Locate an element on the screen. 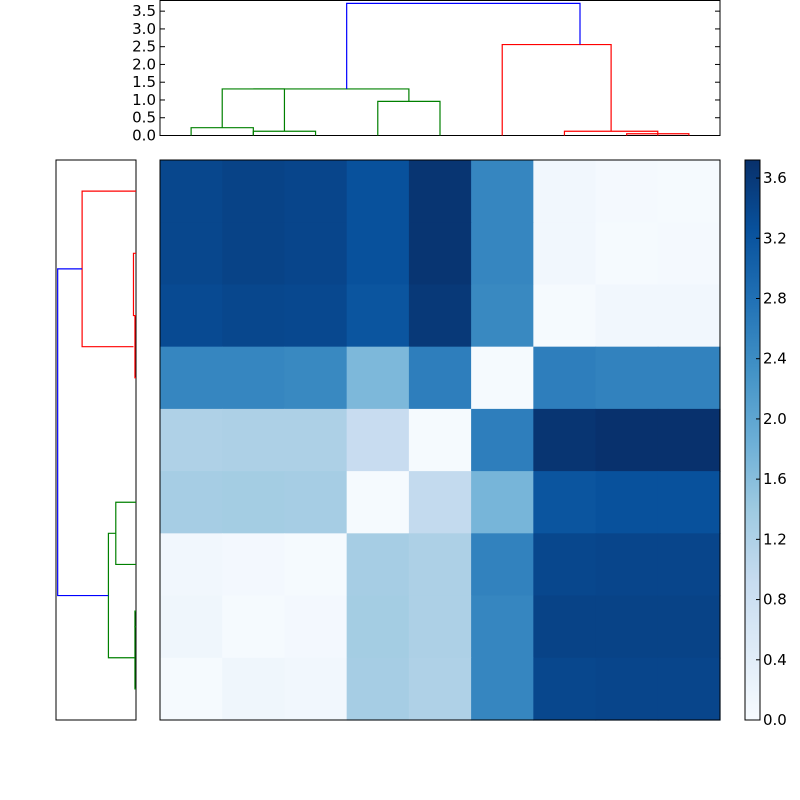  top-dendrogram-ytick-label-7: 3.5 is located at coordinates (144, 11).